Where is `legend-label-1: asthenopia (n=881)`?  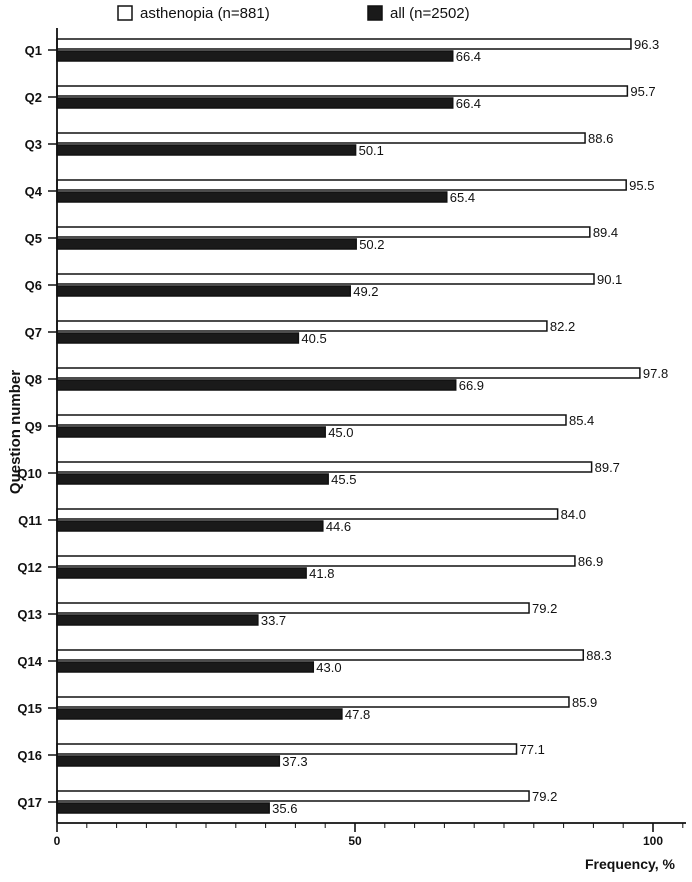
legend-label-1: asthenopia (n=881) is located at coordinates (205, 13).